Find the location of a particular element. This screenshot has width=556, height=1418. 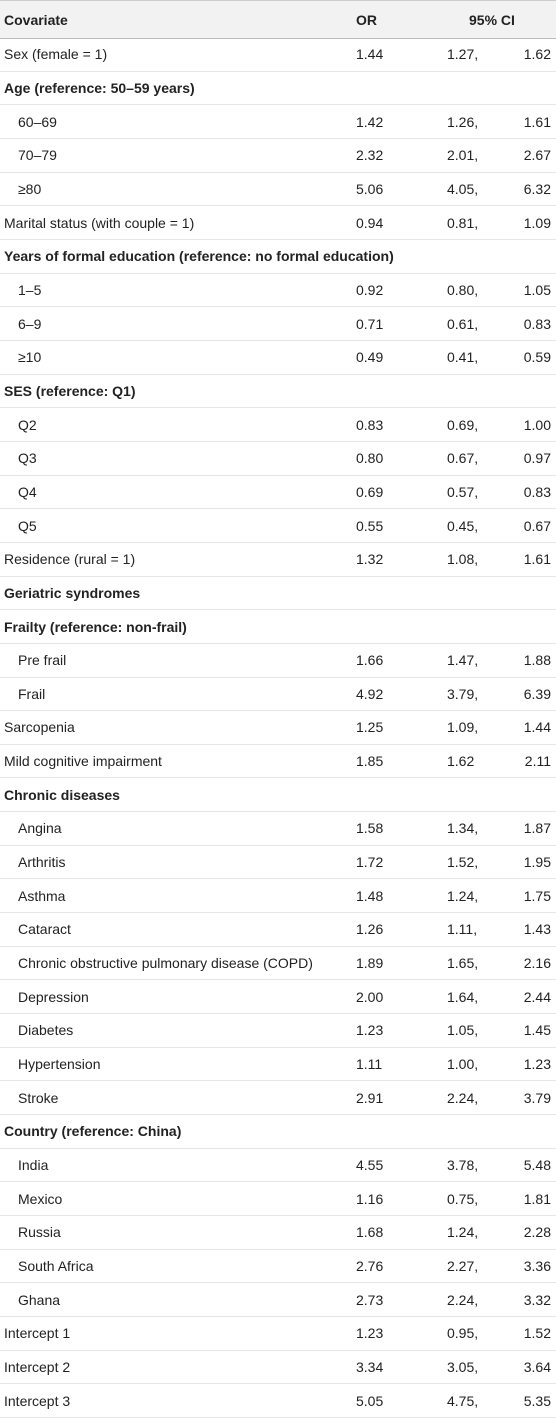

ci-lower: 1.47, is located at coordinates (463, 660).